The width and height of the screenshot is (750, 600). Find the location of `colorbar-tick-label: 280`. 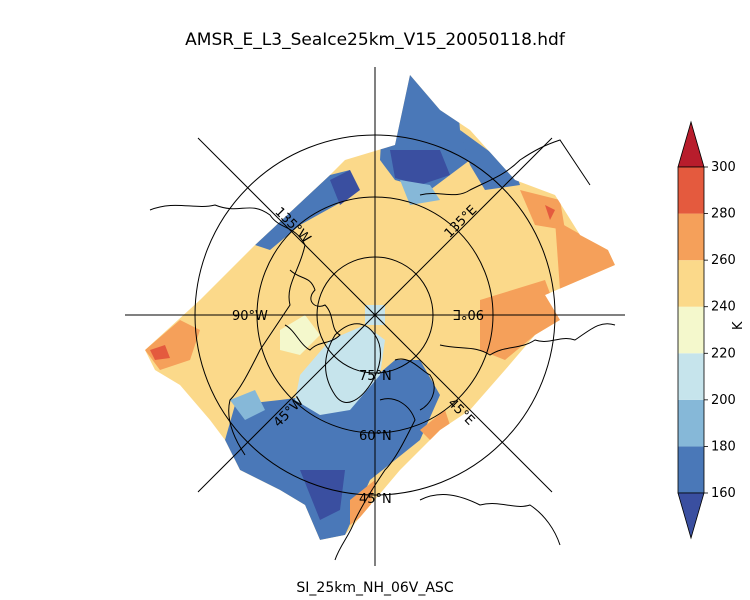

colorbar-tick-label: 280 is located at coordinates (723, 214).